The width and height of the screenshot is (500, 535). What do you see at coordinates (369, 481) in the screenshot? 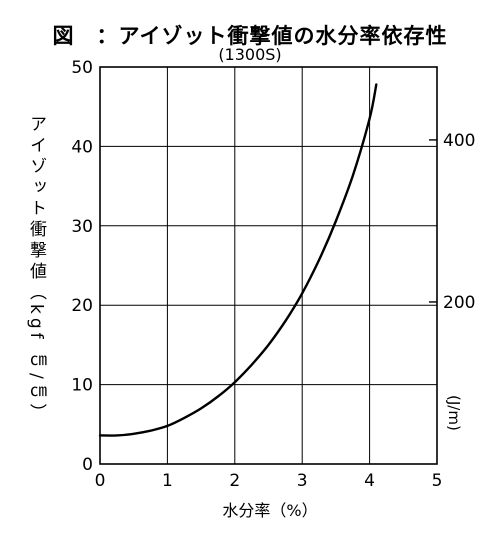
I see `x-tick-label: 4` at bounding box center [369, 481].